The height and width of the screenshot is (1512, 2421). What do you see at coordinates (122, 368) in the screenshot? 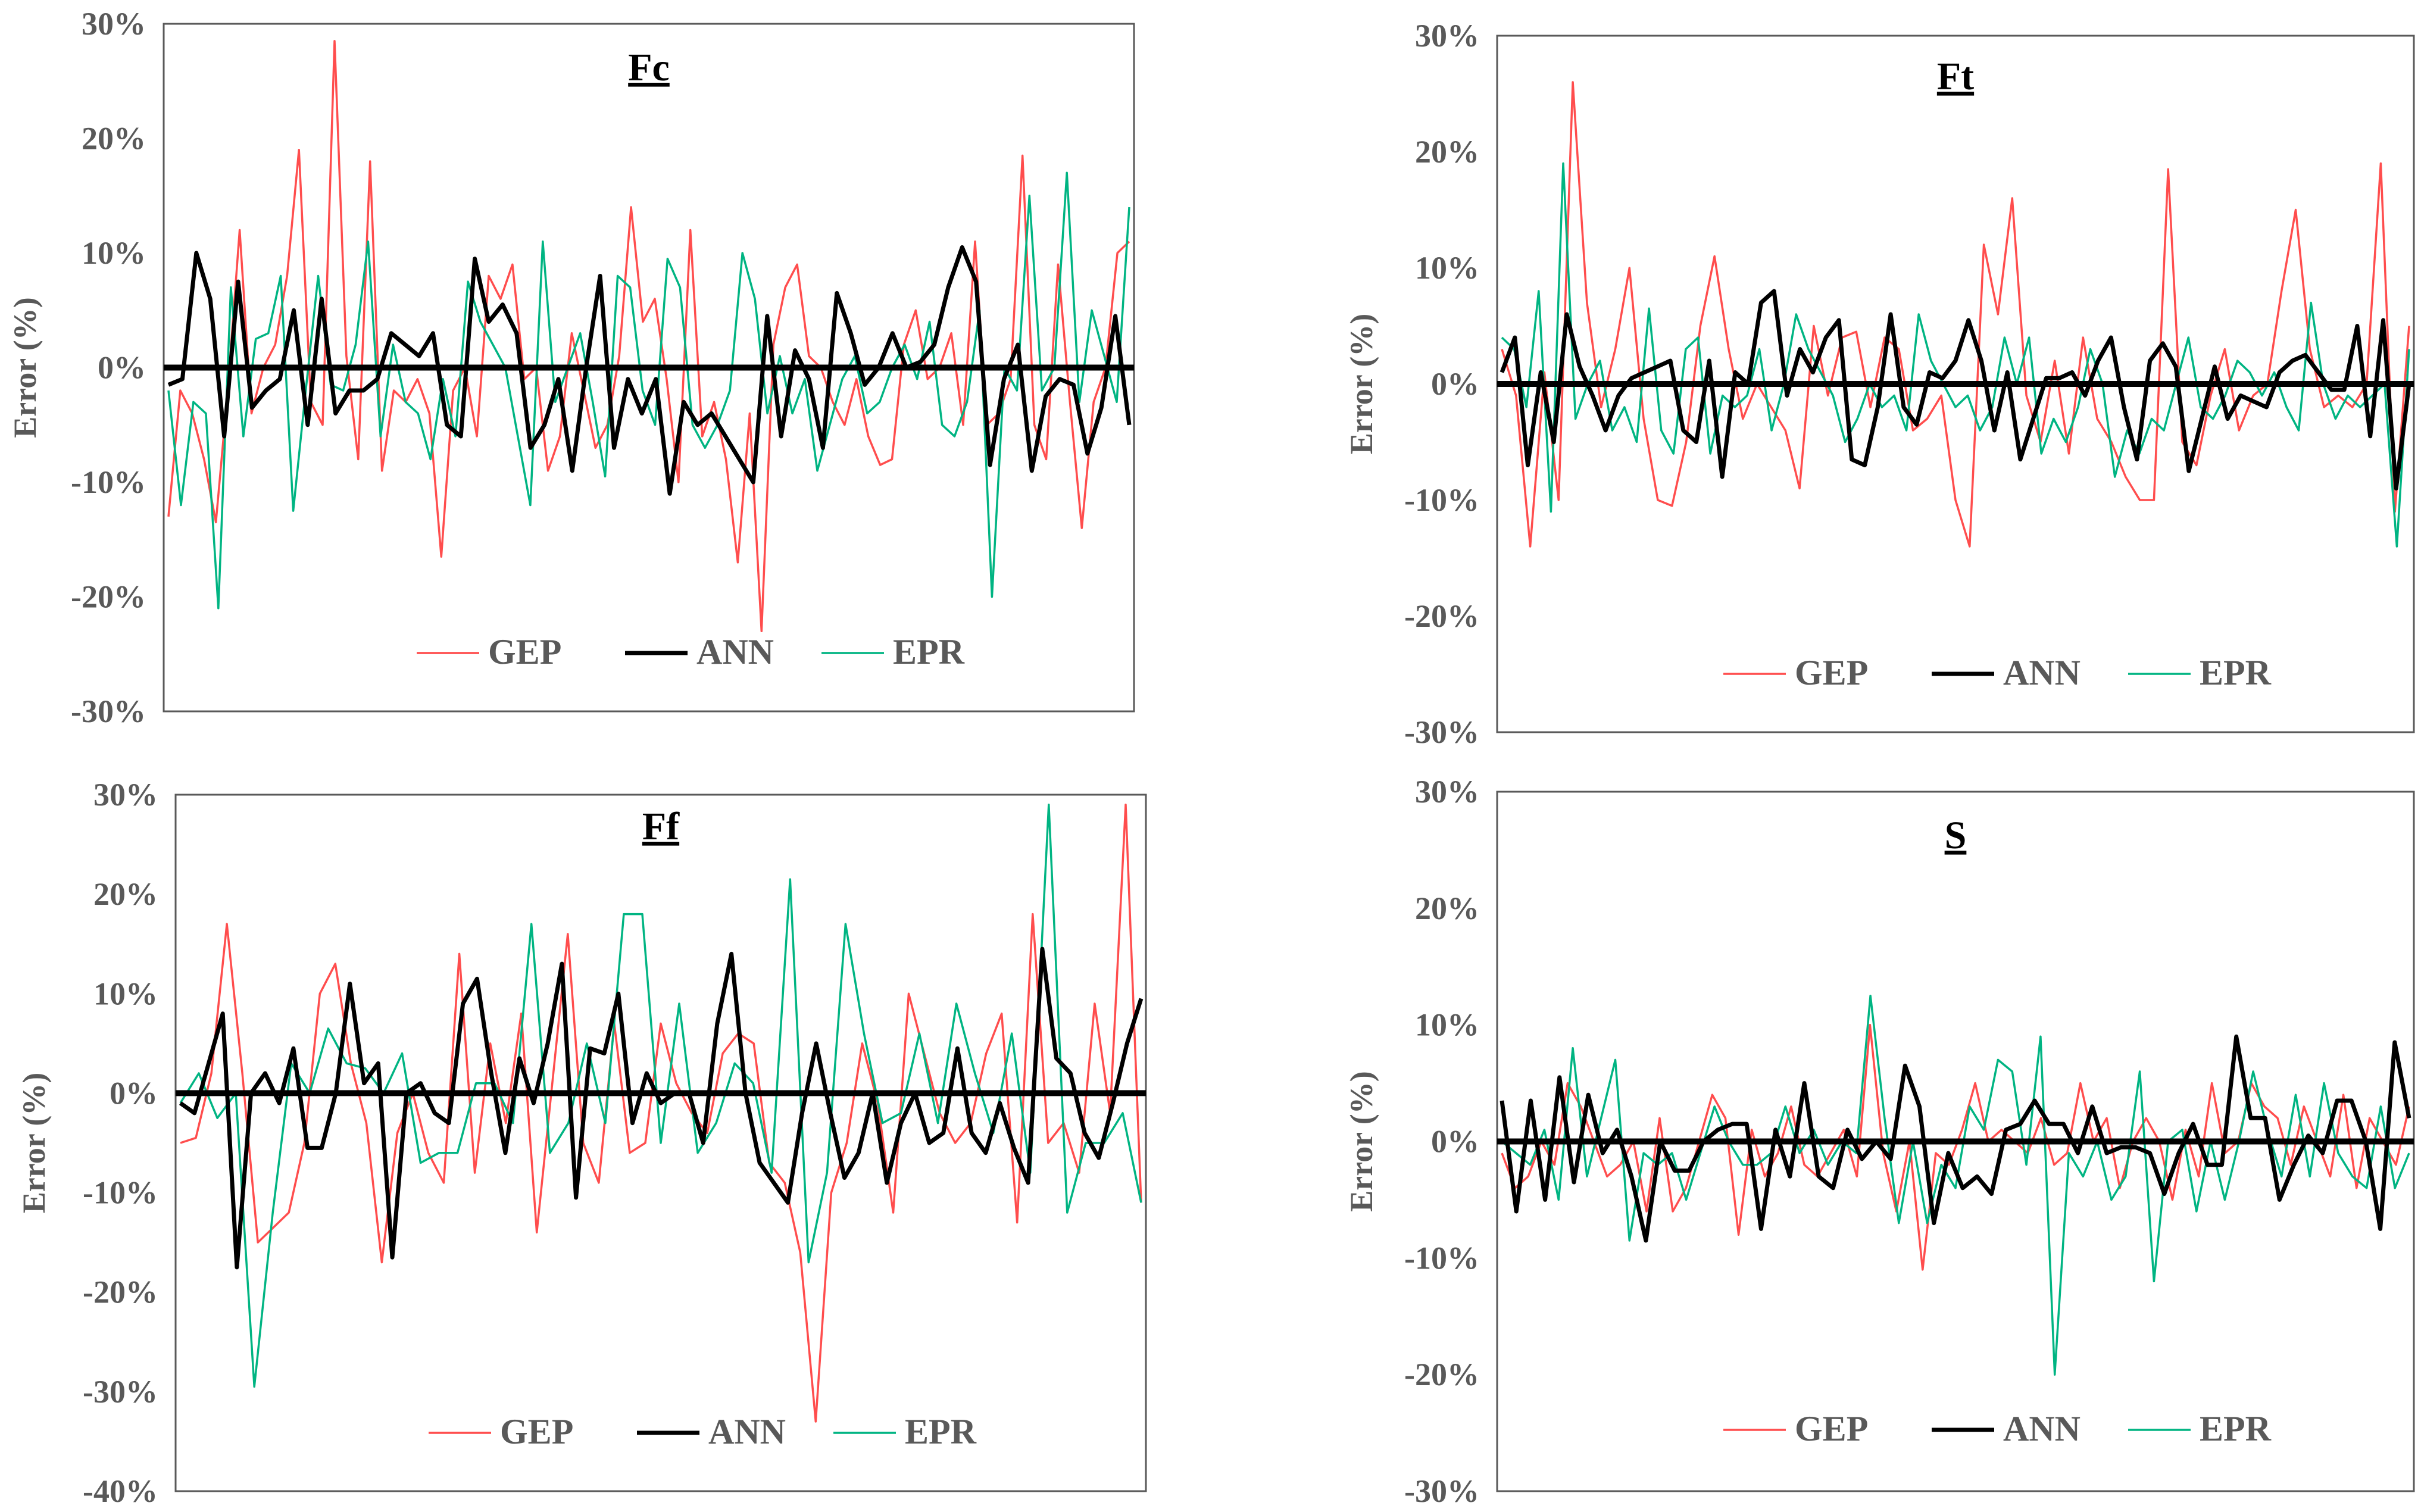
I see `fc-ytick-label: 0%` at bounding box center [122, 368].